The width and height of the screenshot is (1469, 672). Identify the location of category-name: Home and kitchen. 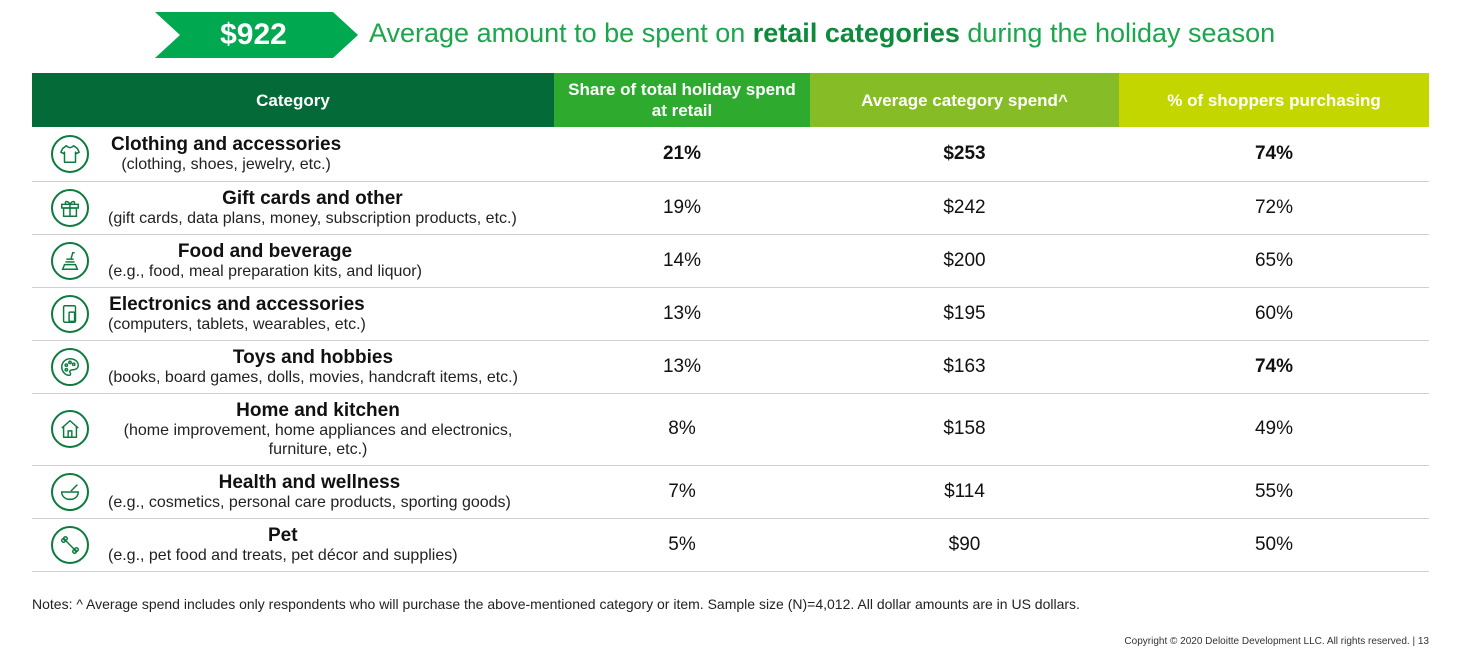
(318, 410).